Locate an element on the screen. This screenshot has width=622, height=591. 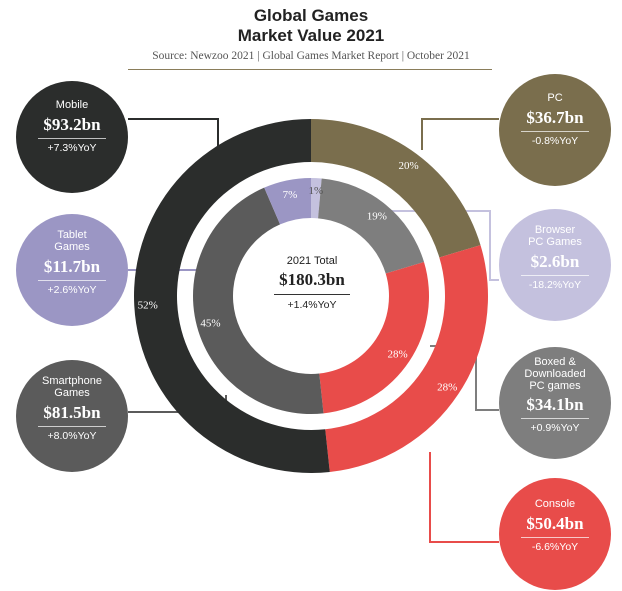
browser-connector is located at coordinates (408, 245).